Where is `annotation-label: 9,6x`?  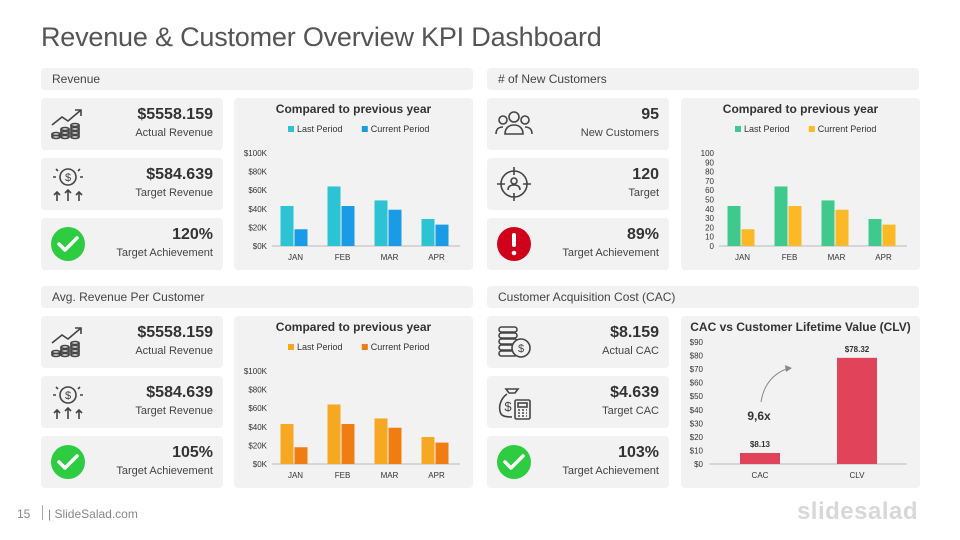
annotation-label: 9,6x is located at coordinates (759, 416).